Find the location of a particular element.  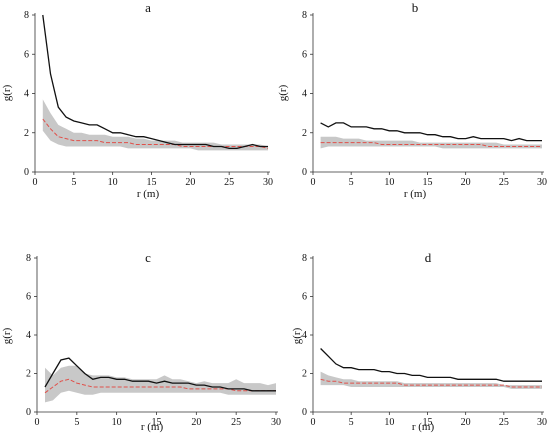

panel-a-title: a is located at coordinates (148, 7).